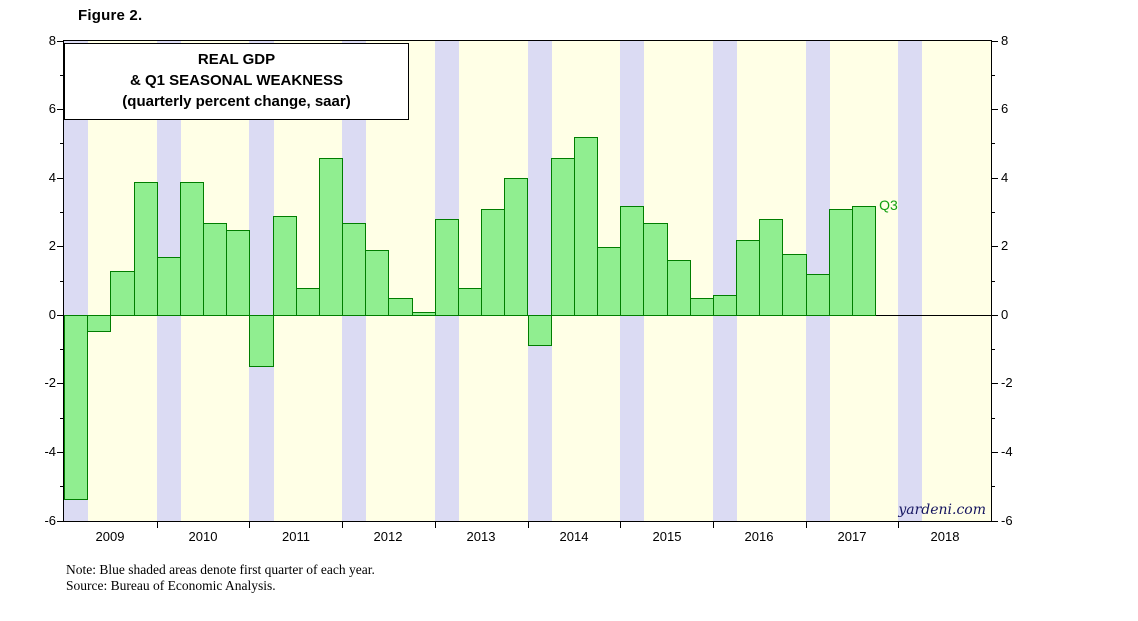 This screenshot has width=1138, height=621. Describe the element at coordinates (840, 263) in the screenshot. I see `bar-2017-Q2` at that location.